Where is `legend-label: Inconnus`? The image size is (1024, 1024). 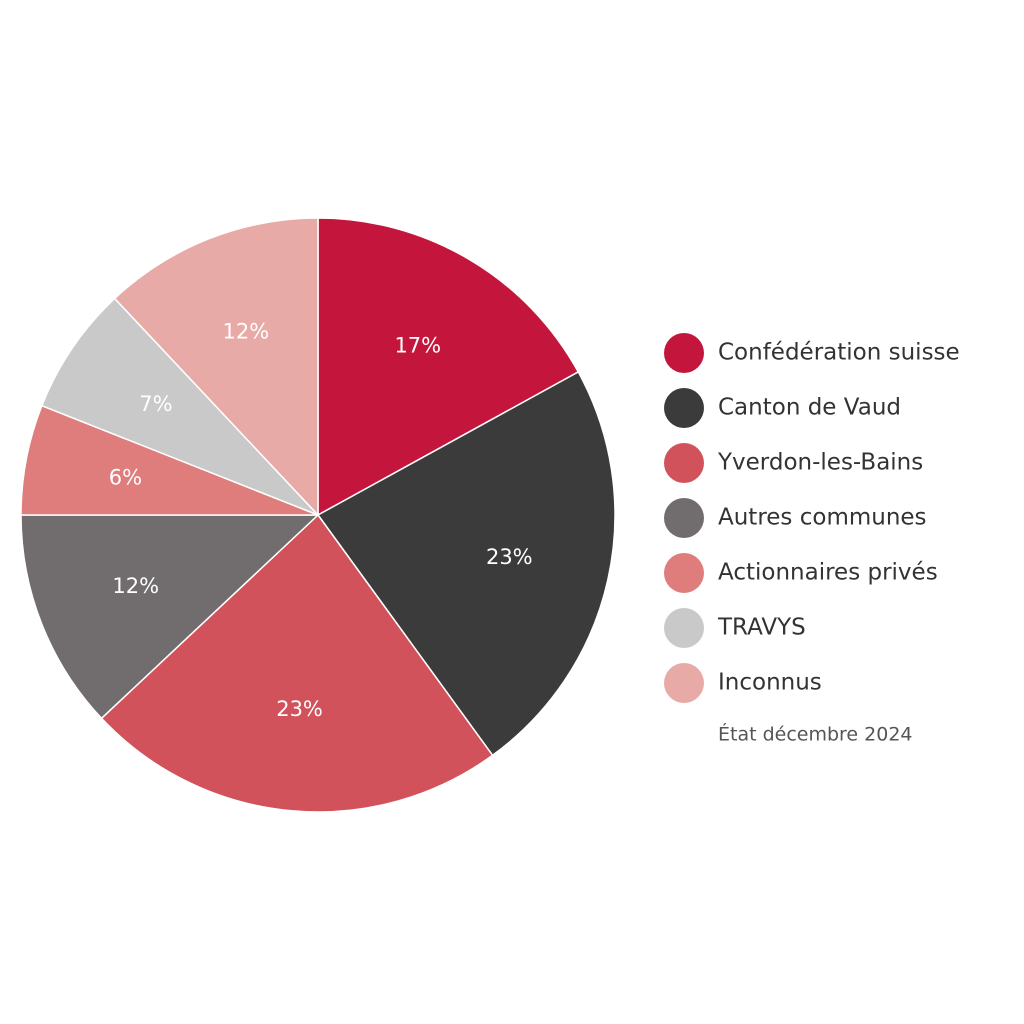 legend-label: Inconnus is located at coordinates (770, 683).